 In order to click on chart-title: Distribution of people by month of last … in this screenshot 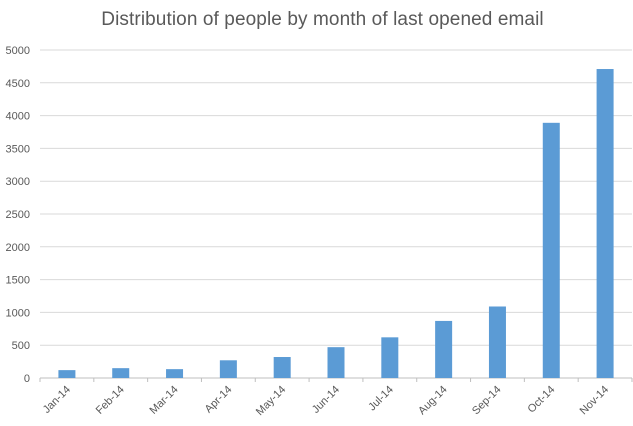, I will do `click(322, 19)`.